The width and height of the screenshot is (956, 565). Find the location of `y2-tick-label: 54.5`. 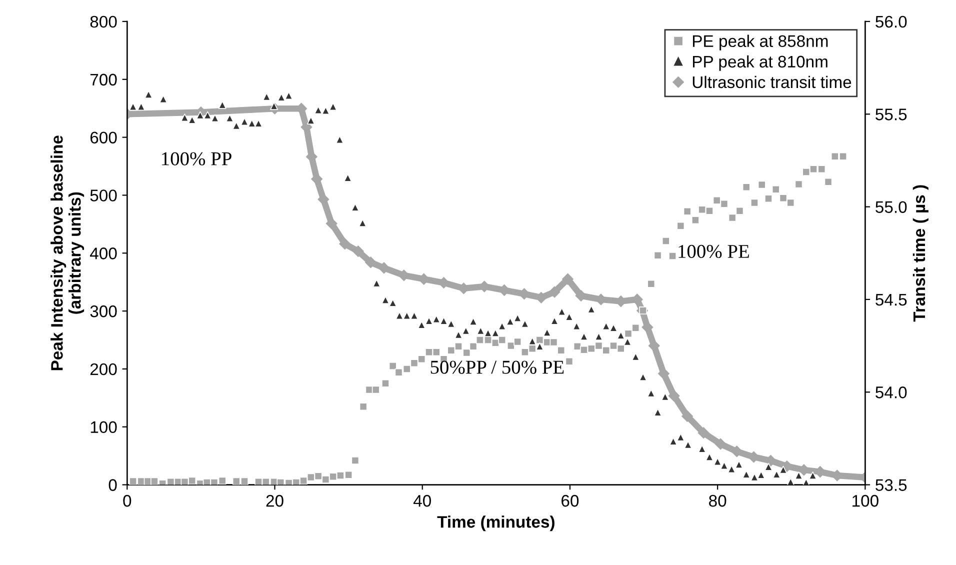

y2-tick-label: 54.5 is located at coordinates (891, 300).